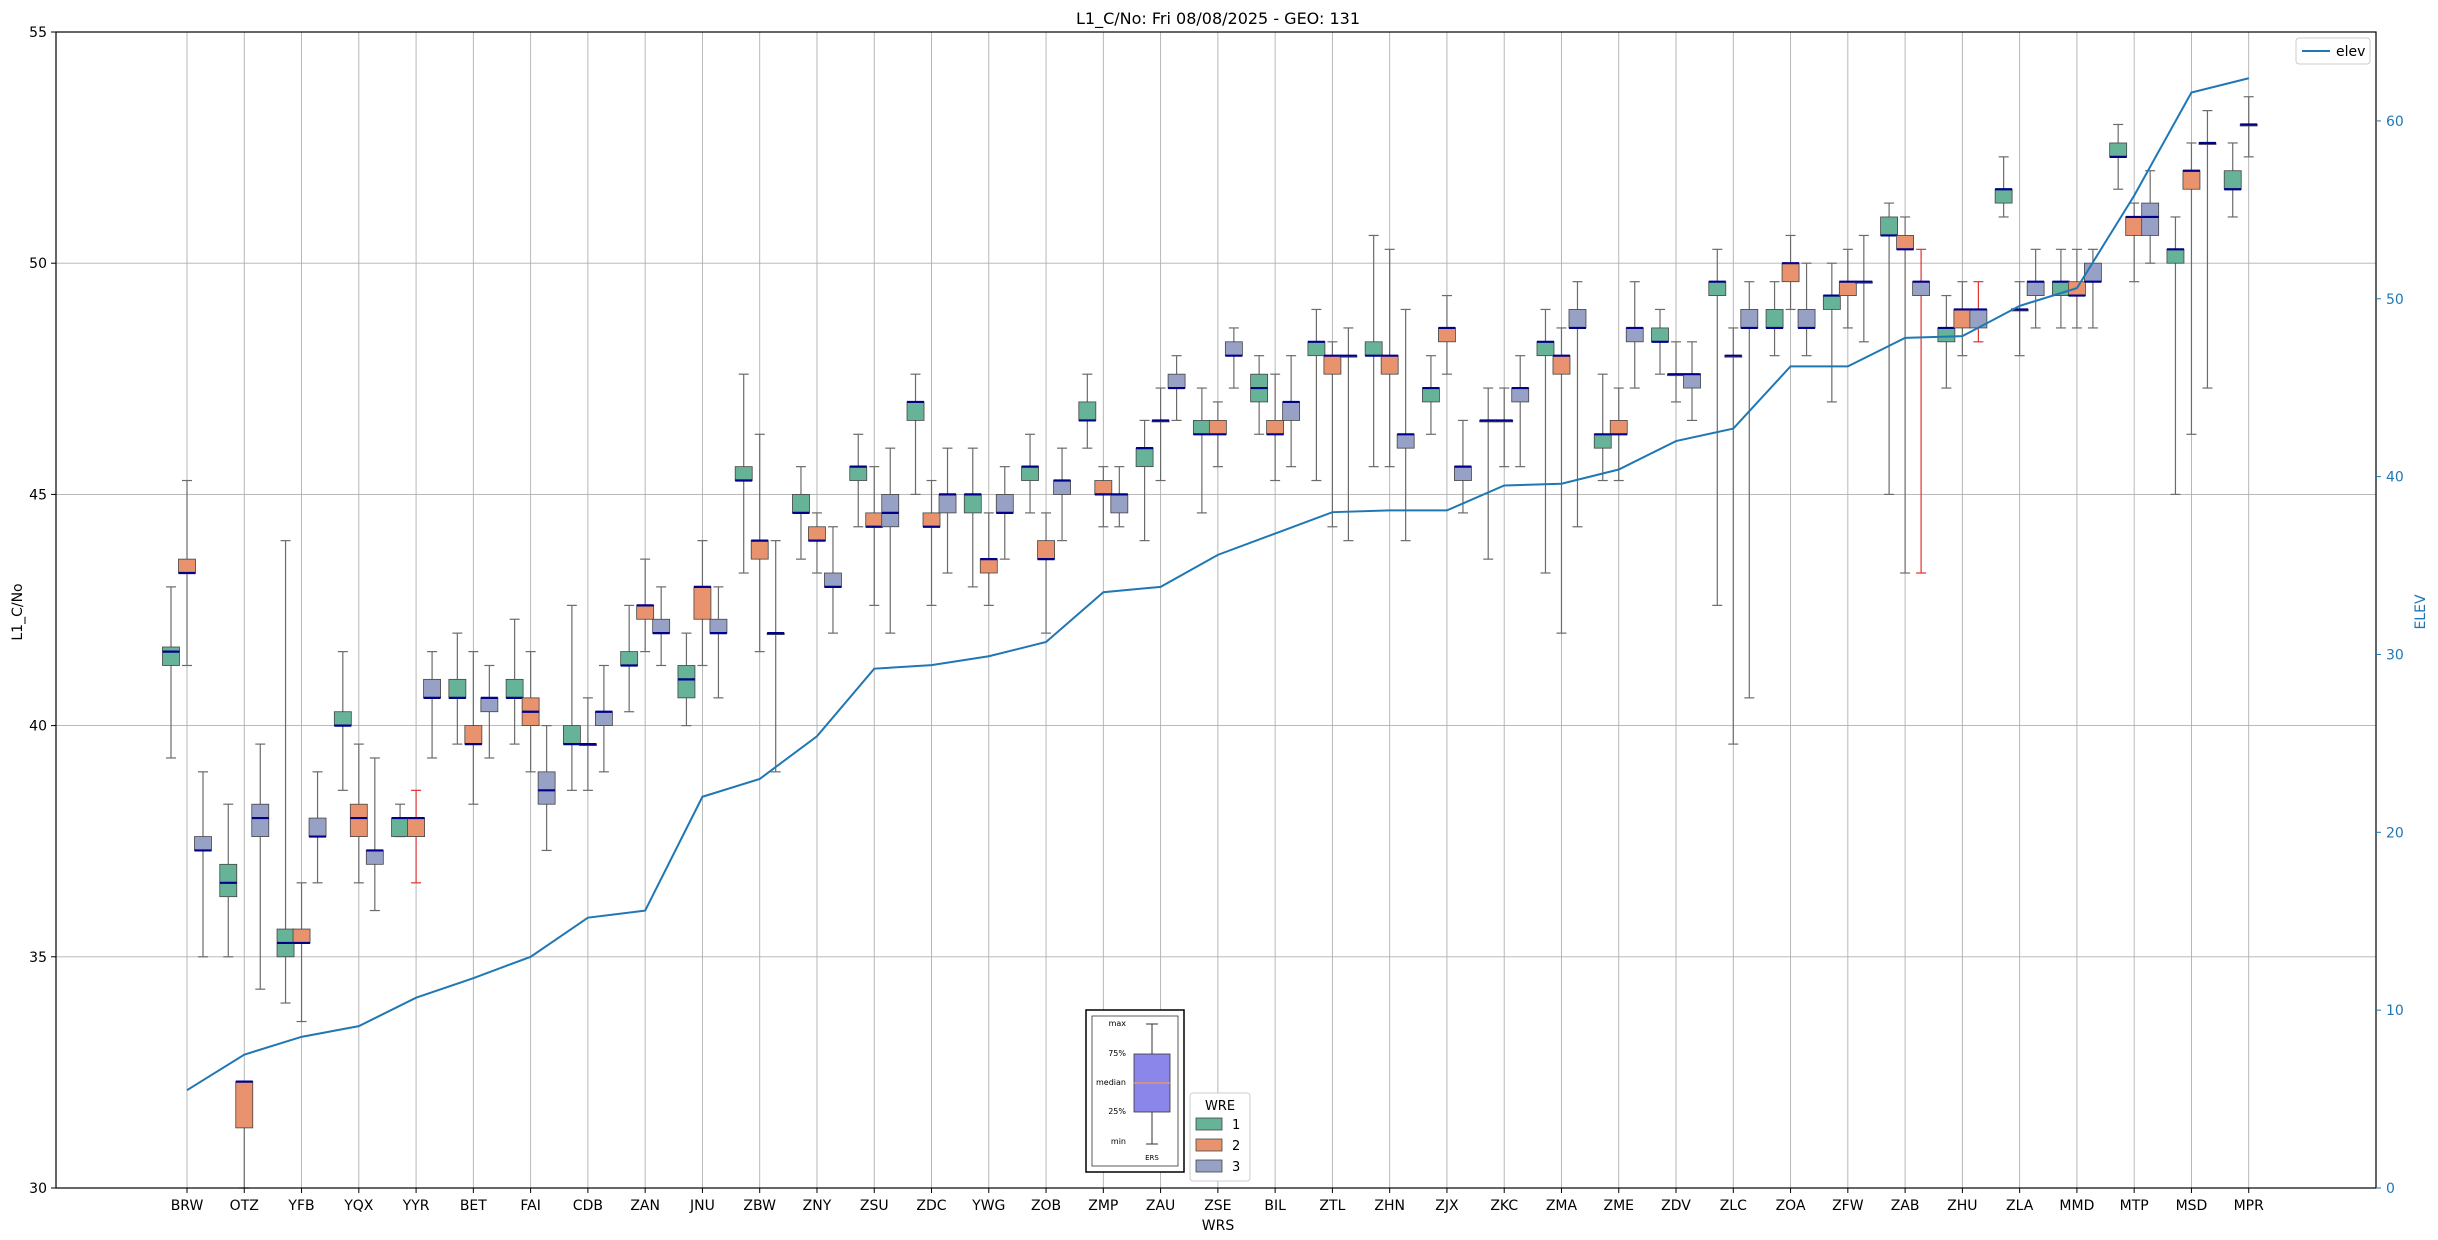  I want to click on y2-tick-label: 60, so click(2395, 122).